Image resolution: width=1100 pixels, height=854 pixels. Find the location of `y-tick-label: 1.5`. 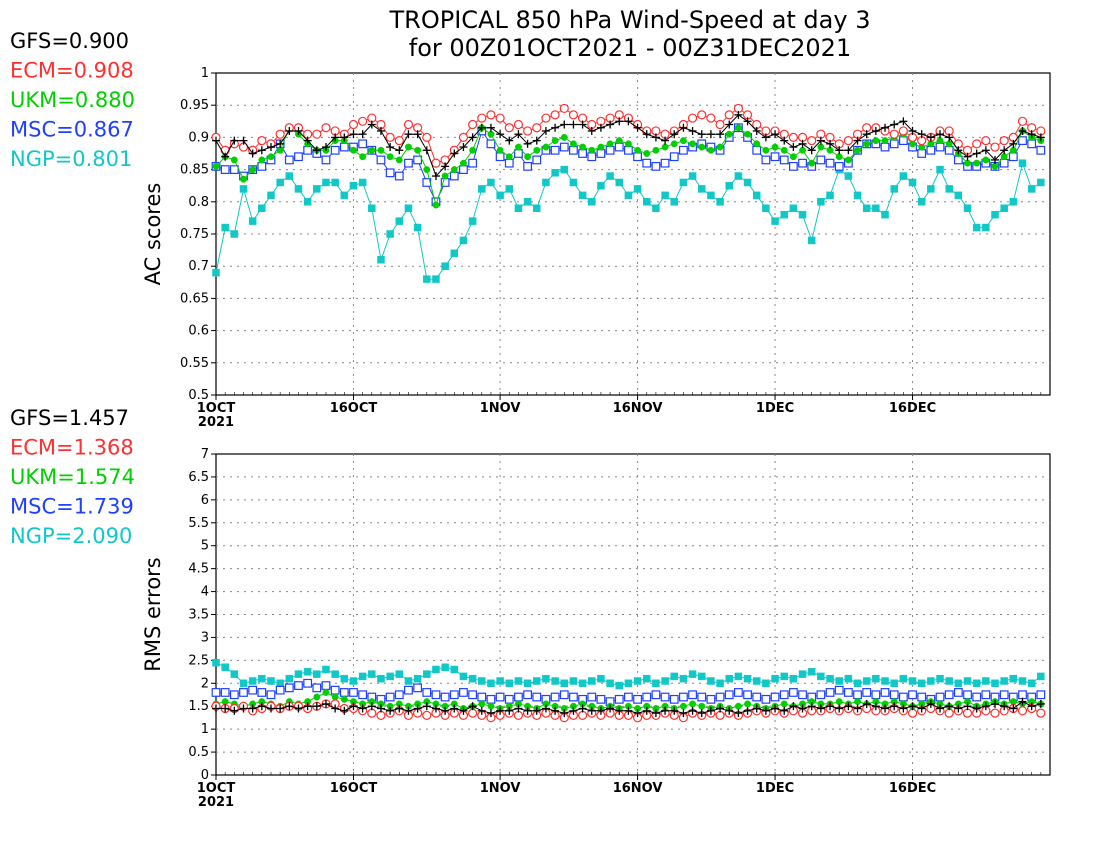

y-tick-label: 1.5 is located at coordinates (198, 706).